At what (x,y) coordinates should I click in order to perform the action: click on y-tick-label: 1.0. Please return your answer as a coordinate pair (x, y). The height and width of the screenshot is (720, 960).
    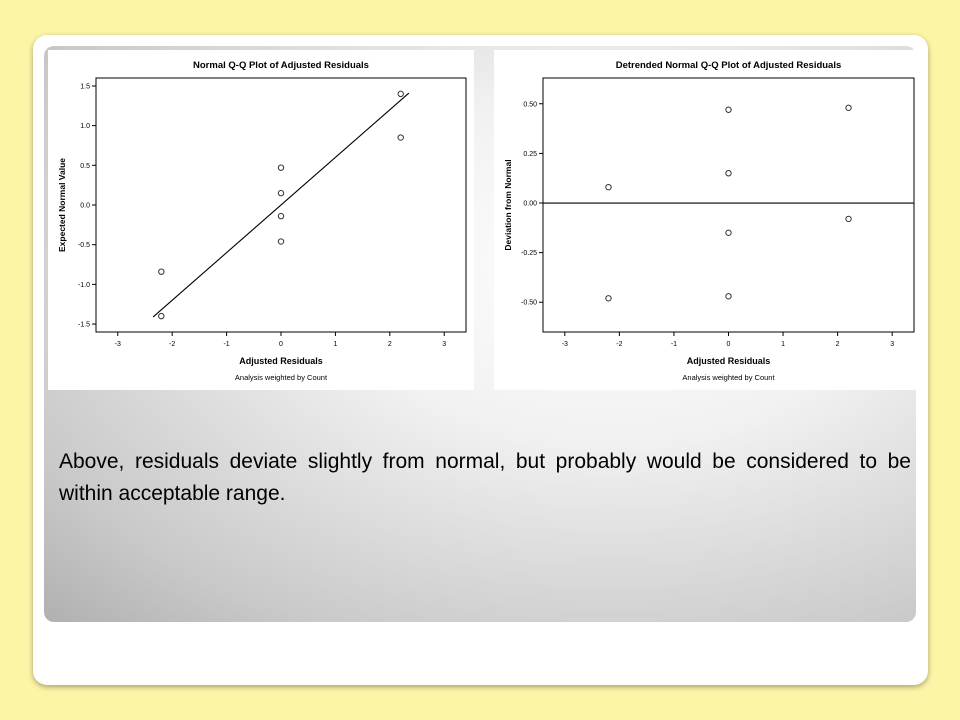
    Looking at the image, I should click on (85, 126).